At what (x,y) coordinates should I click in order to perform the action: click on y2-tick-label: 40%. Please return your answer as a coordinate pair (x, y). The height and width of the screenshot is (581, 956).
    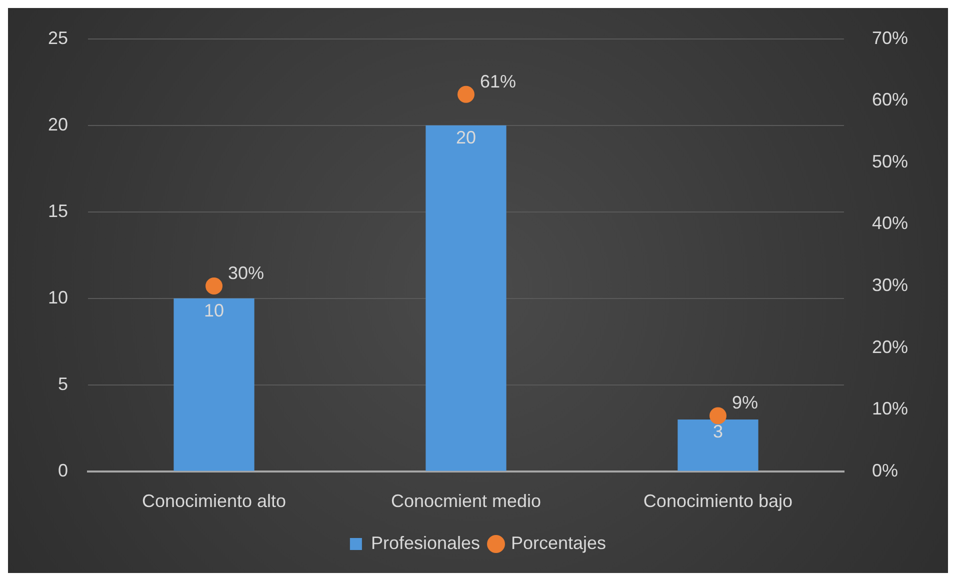
    Looking at the image, I should click on (890, 223).